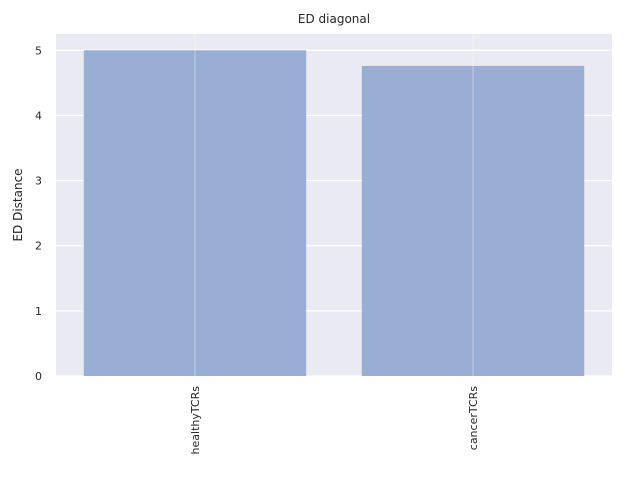  Describe the element at coordinates (38, 213) in the screenshot. I see `y-tick-labels: 0 1 2 3 4 5` at that location.